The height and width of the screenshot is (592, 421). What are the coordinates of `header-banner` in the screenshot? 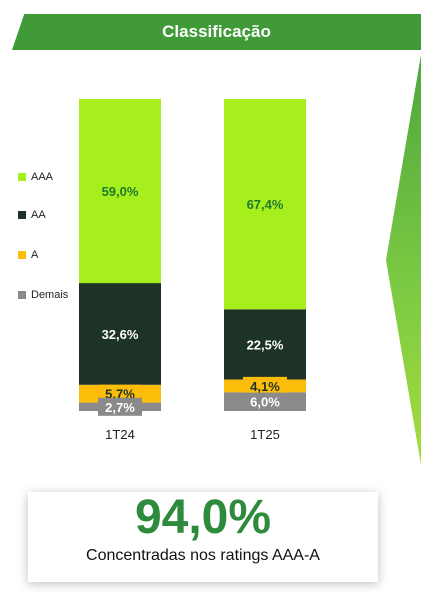 It's located at (216, 32).